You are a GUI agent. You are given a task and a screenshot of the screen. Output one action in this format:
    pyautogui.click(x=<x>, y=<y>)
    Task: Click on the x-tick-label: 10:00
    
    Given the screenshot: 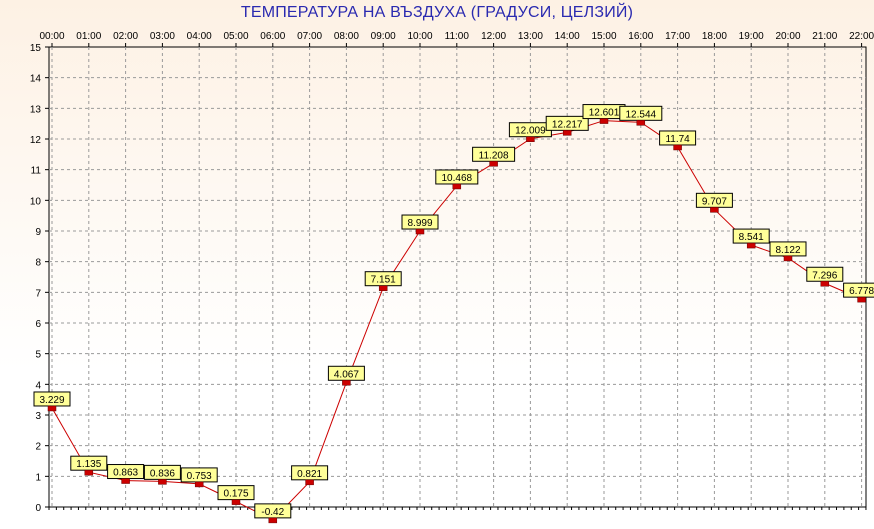 What is the action you would take?
    pyautogui.click(x=419, y=36)
    